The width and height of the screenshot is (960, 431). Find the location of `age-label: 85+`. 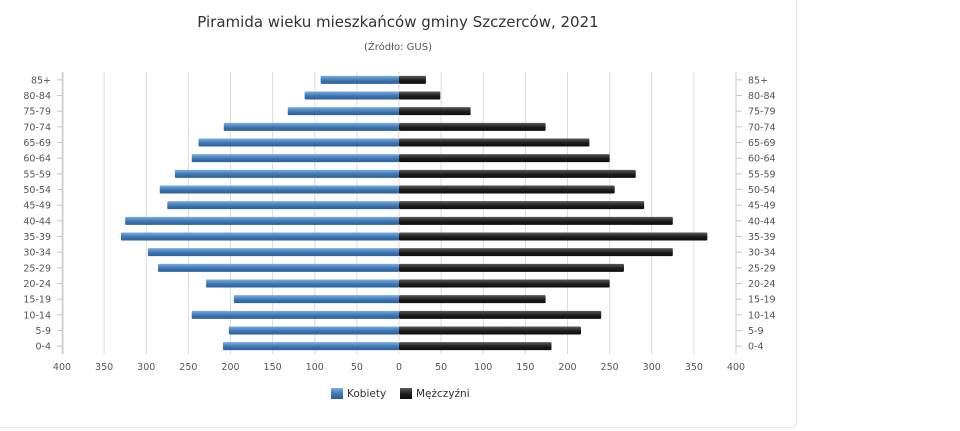

age-label: 85+ is located at coordinates (758, 80).